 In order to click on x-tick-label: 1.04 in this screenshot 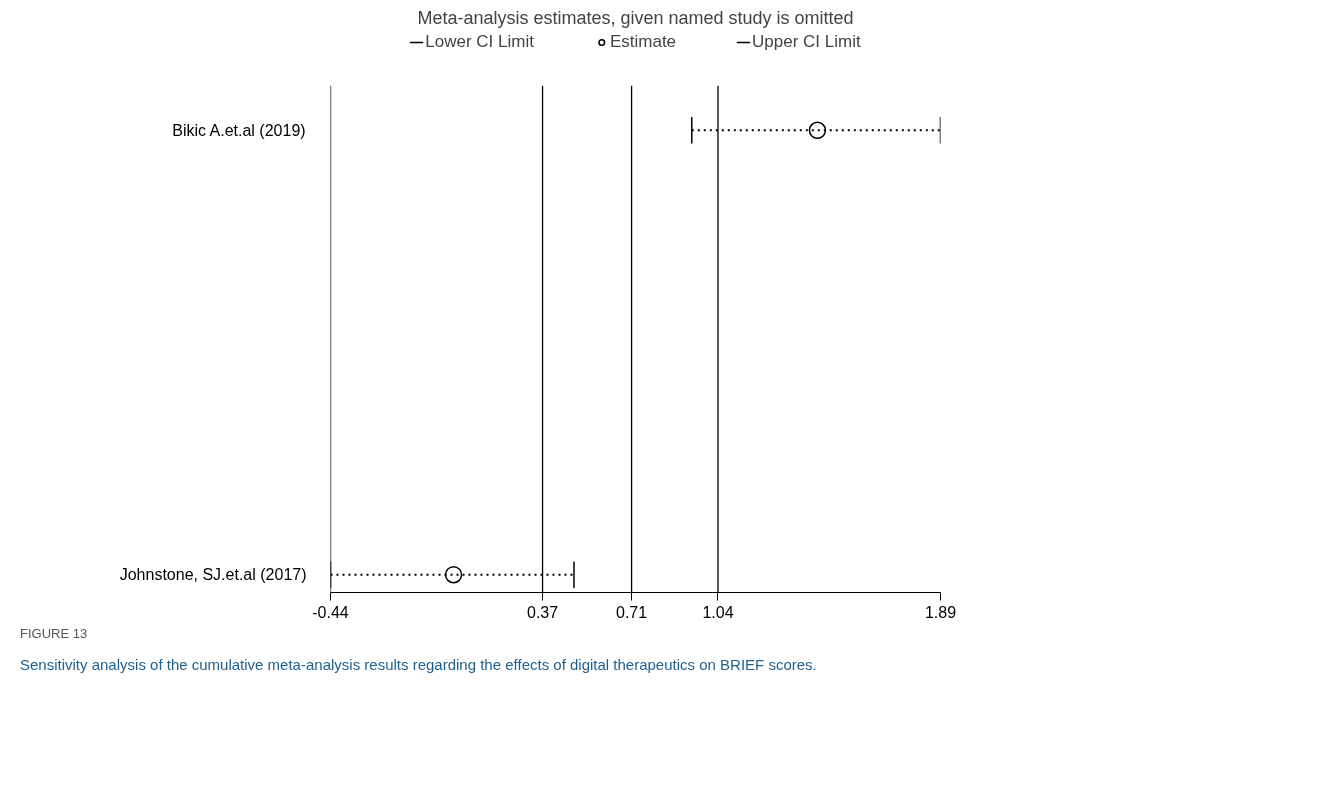, I will do `click(718, 612)`.